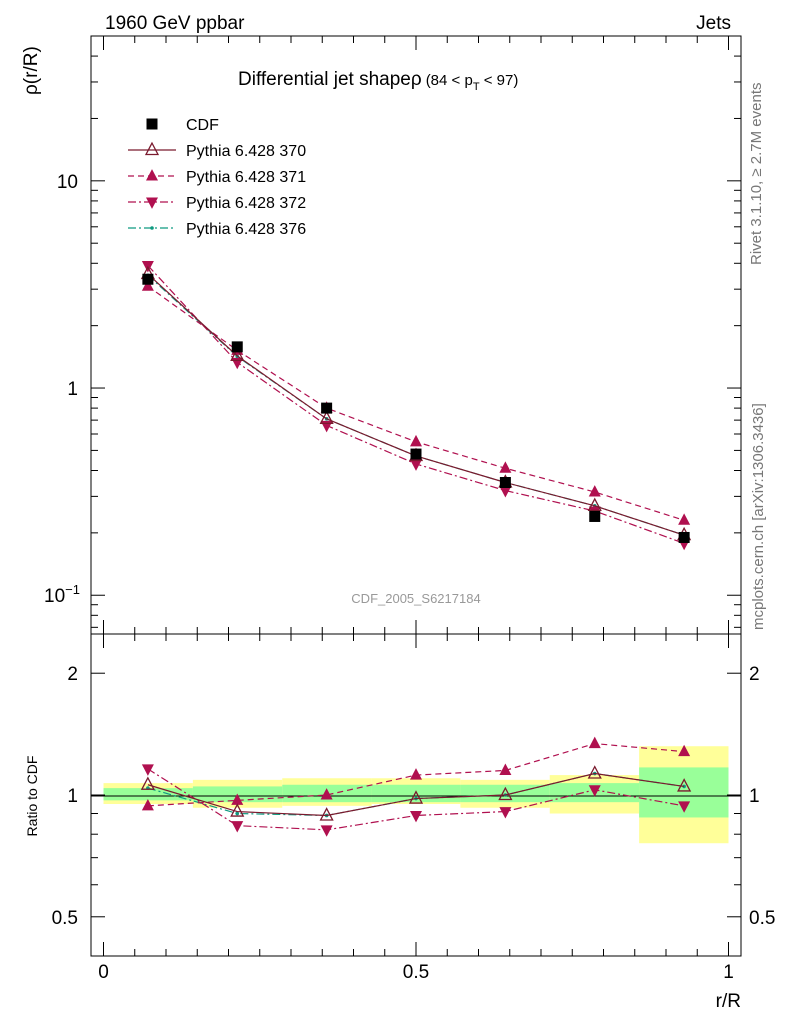 This screenshot has height=1024, width=786. Describe the element at coordinates (202, 125) in the screenshot. I see `legend-label: CDF` at that location.